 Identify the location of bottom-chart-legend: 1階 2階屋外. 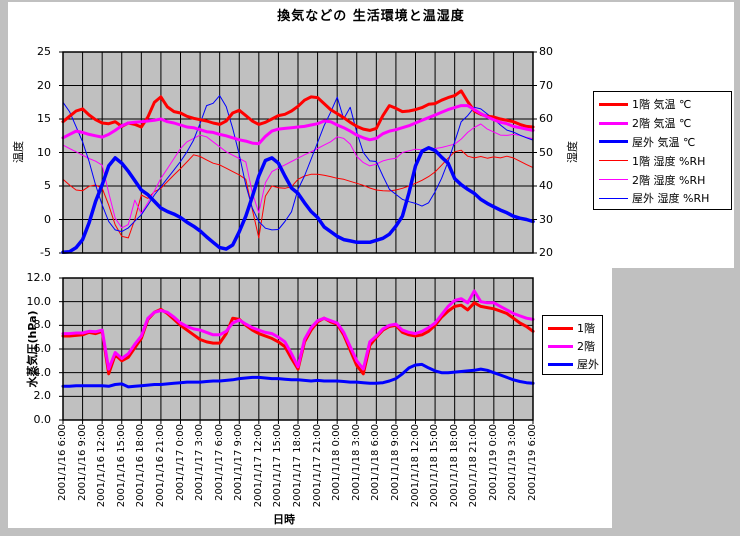
(572, 345).